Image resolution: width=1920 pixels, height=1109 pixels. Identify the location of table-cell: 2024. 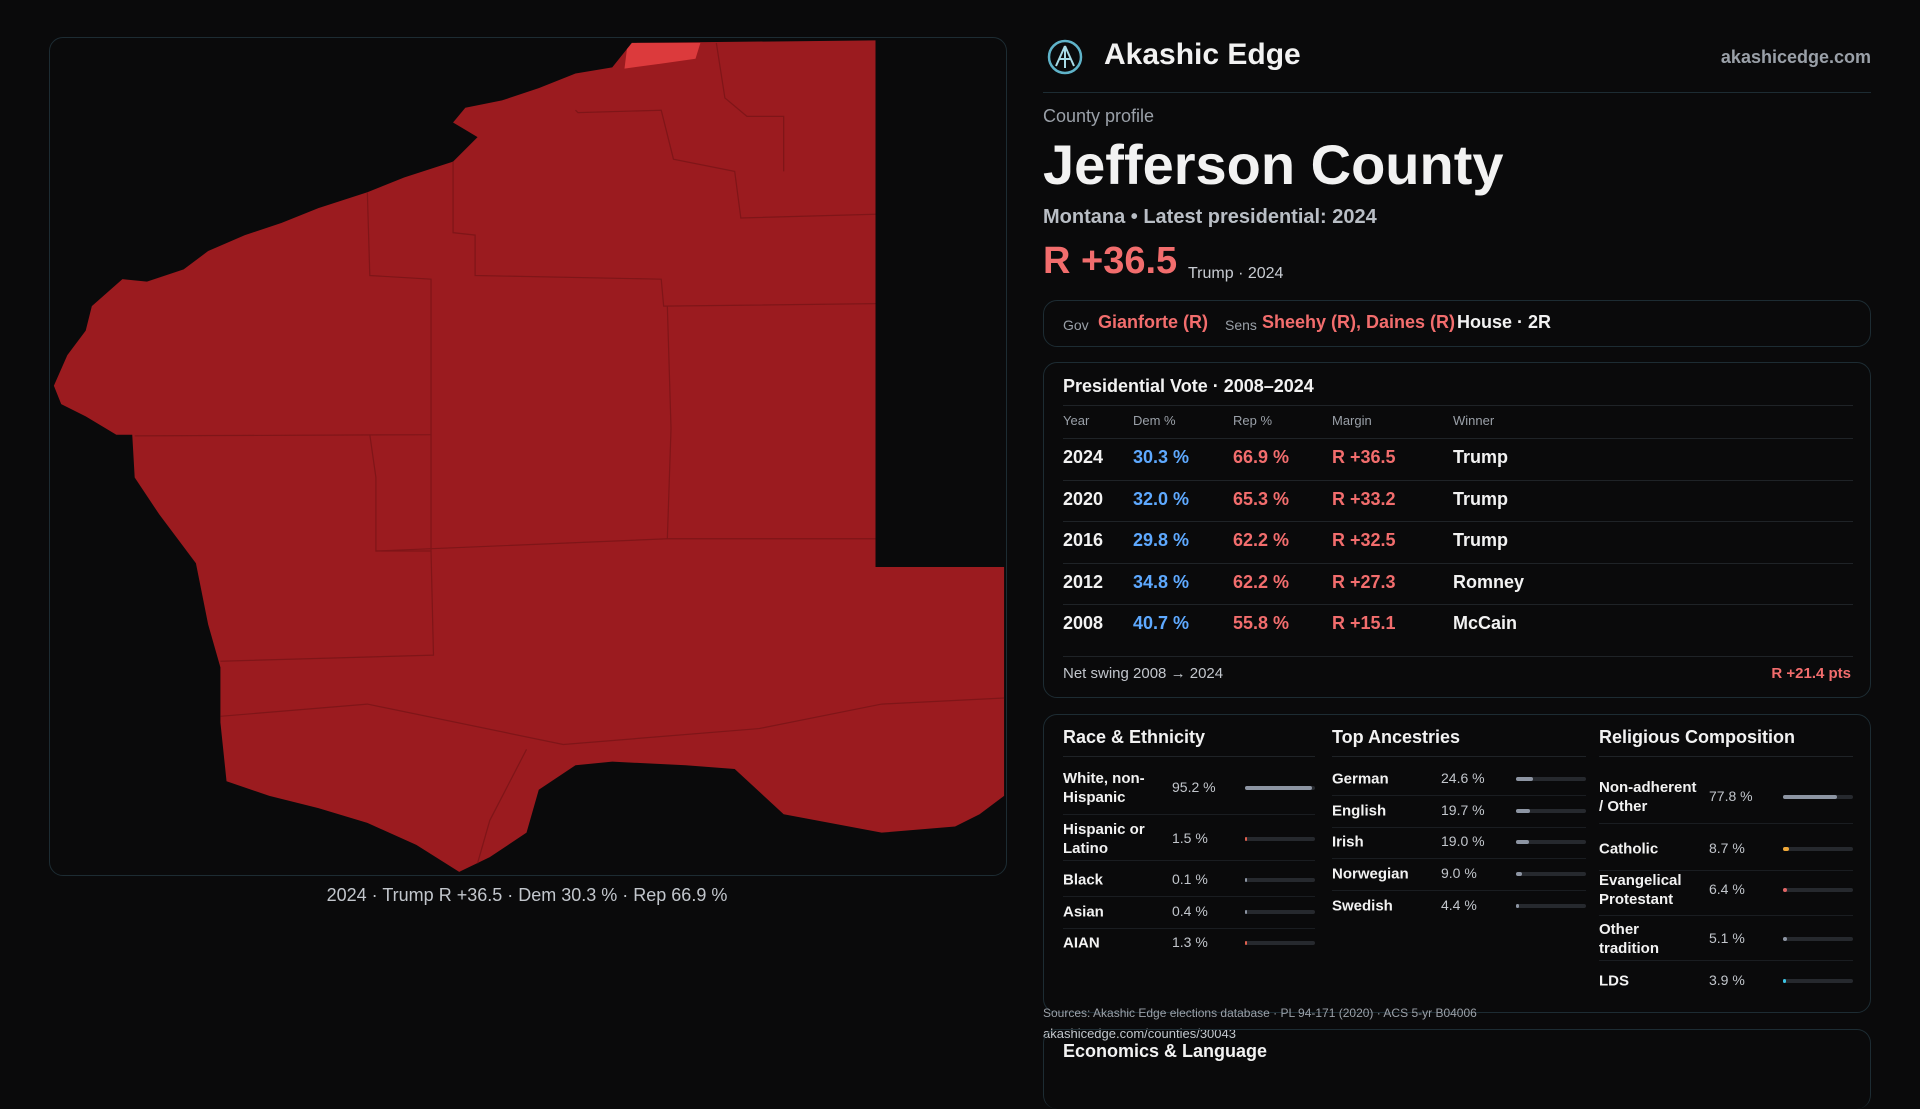
(1083, 457).